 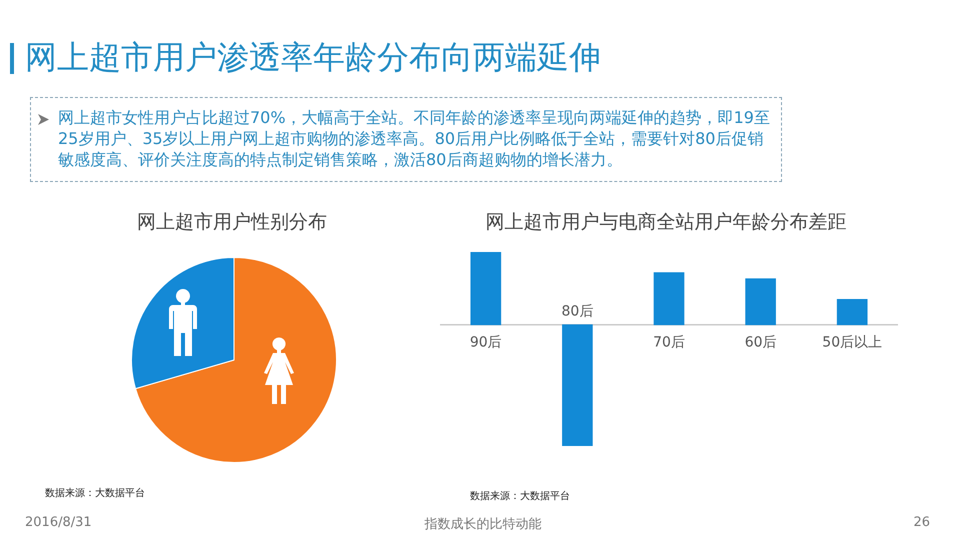 What do you see at coordinates (483, 524) in the screenshot?
I see `text: 指数成长的比特动能` at bounding box center [483, 524].